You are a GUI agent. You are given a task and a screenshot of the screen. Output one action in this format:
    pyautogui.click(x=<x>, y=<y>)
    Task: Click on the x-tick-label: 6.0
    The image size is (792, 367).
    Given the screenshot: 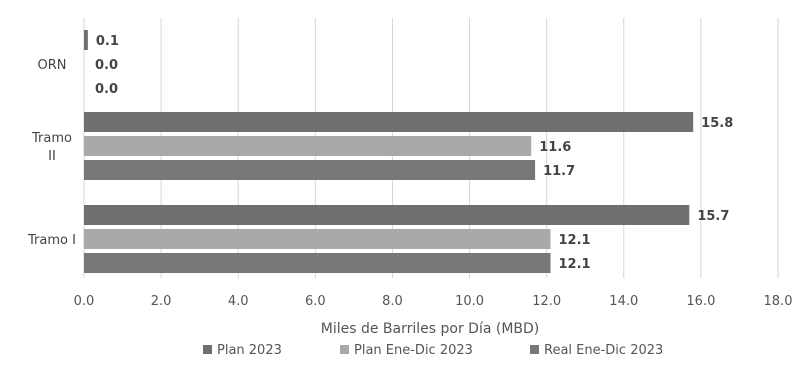 What is the action you would take?
    pyautogui.click(x=315, y=301)
    